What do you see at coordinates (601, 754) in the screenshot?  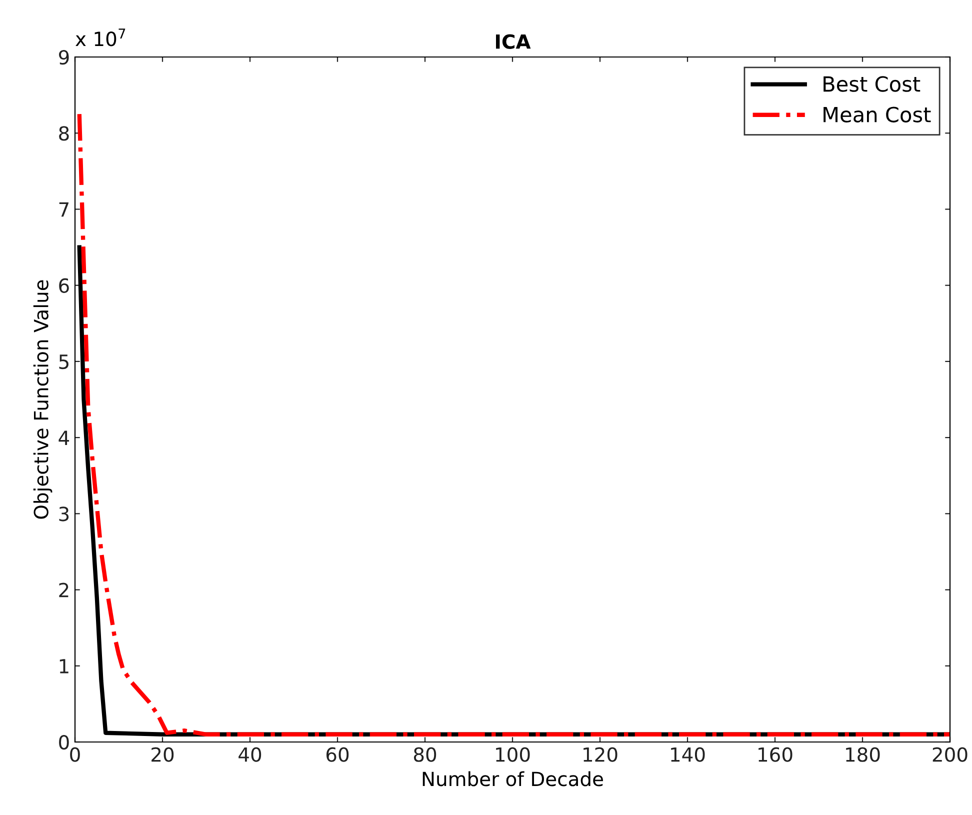 I see `x-tick-label: 120` at bounding box center [601, 754].